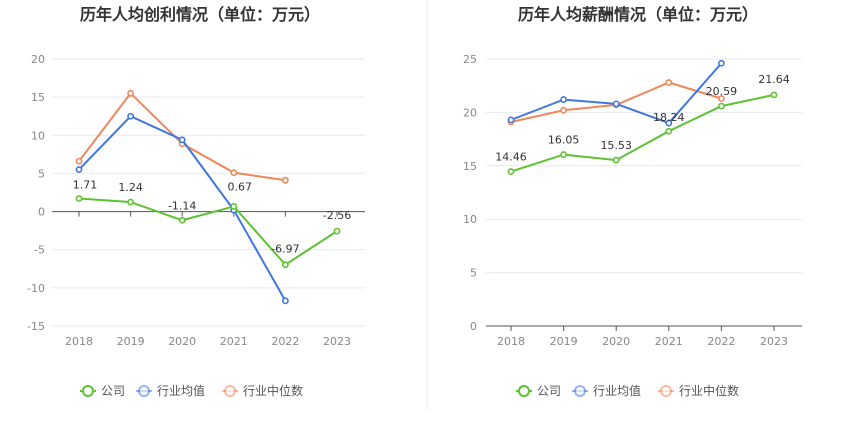  What do you see at coordinates (130, 187) in the screenshot?
I see `data-label: 1.24` at bounding box center [130, 187].